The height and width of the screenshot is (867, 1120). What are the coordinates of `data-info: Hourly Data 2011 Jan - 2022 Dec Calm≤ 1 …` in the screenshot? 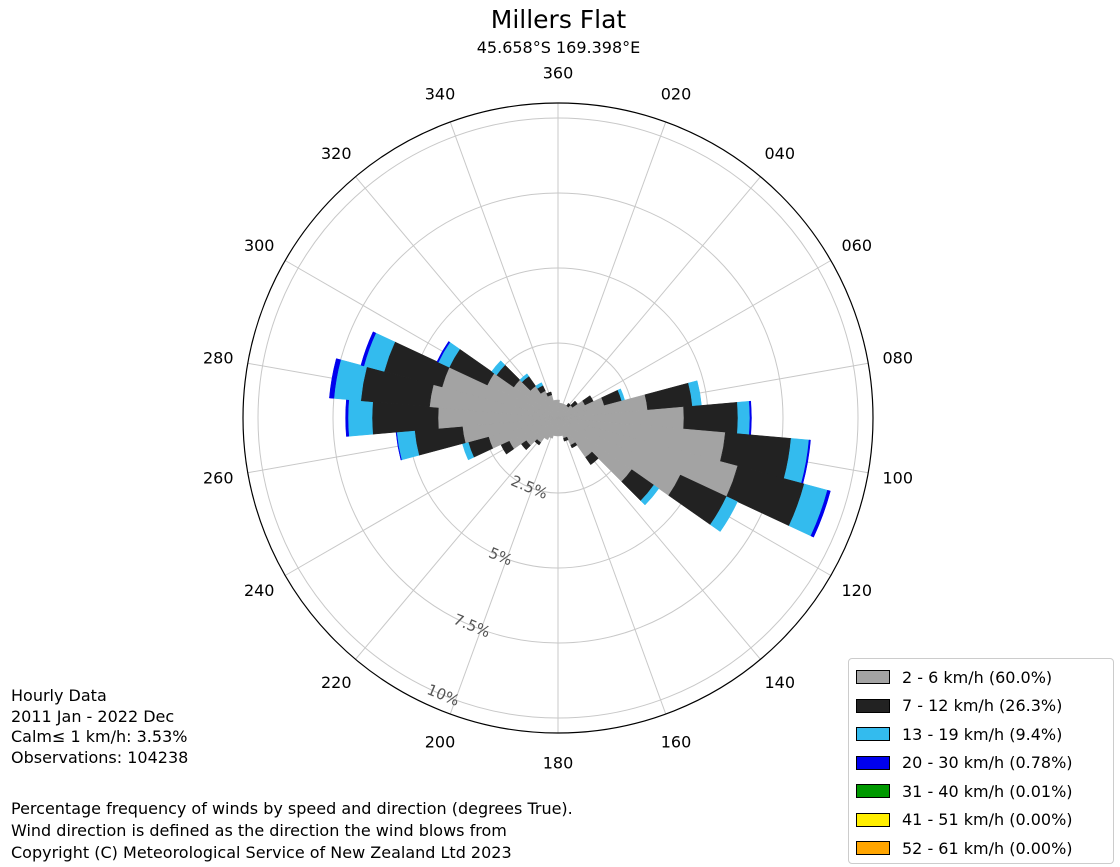 It's located at (99, 727).